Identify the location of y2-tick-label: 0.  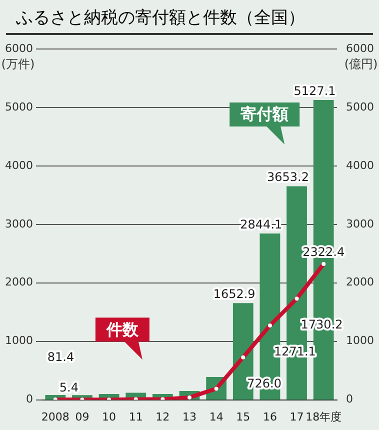
(350, 399).